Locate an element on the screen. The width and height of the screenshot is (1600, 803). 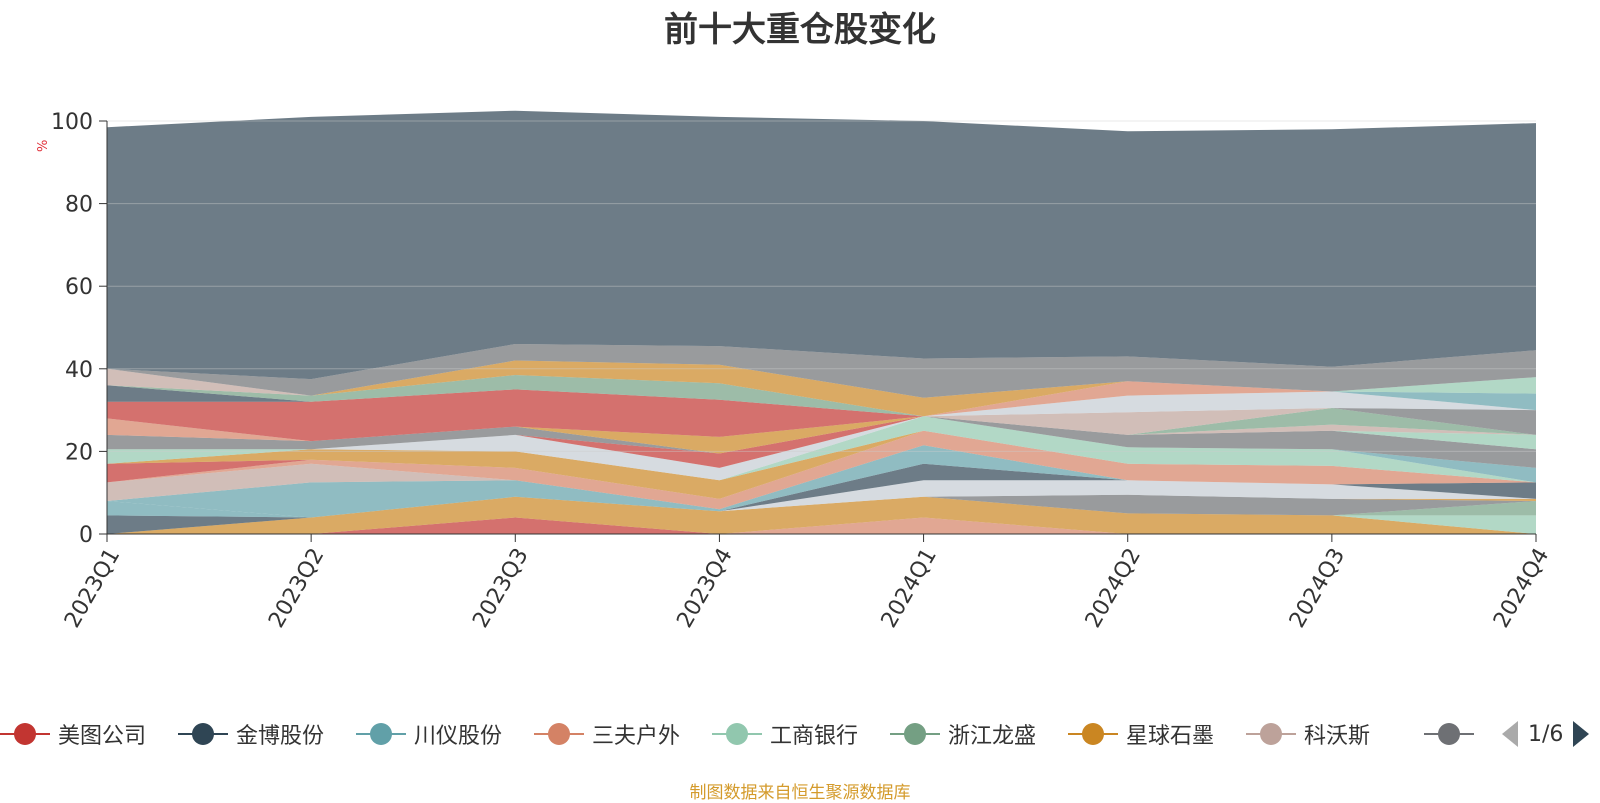
legend-item-7: 星球石墨 is located at coordinates (1141, 734).